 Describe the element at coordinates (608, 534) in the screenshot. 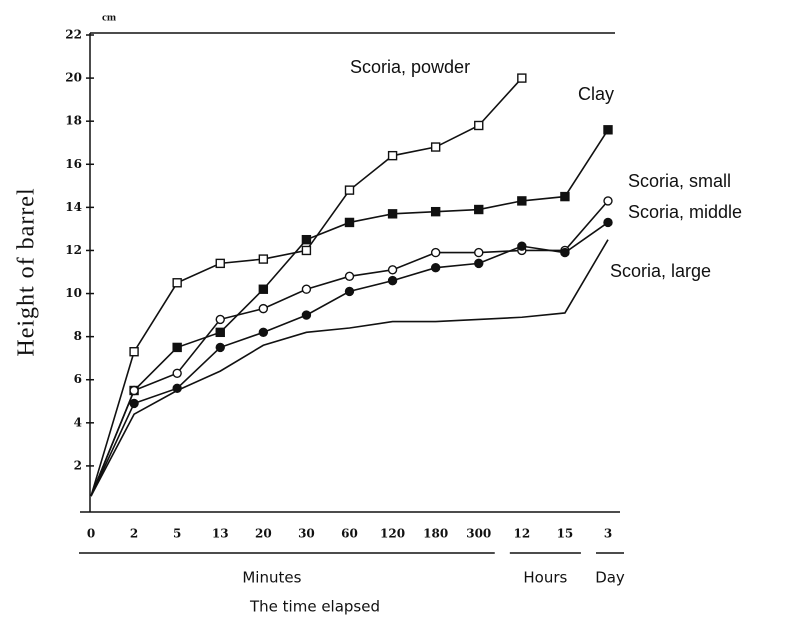

I see `x-tick-label: 3` at that location.